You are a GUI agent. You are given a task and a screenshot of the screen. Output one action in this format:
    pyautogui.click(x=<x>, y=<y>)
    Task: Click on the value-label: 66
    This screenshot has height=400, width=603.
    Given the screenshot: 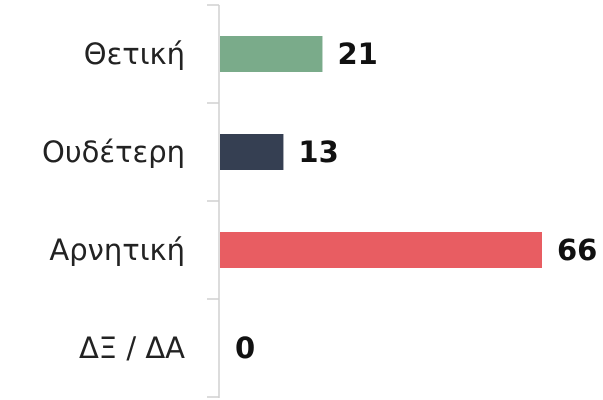 What is the action you would take?
    pyautogui.click(x=577, y=250)
    